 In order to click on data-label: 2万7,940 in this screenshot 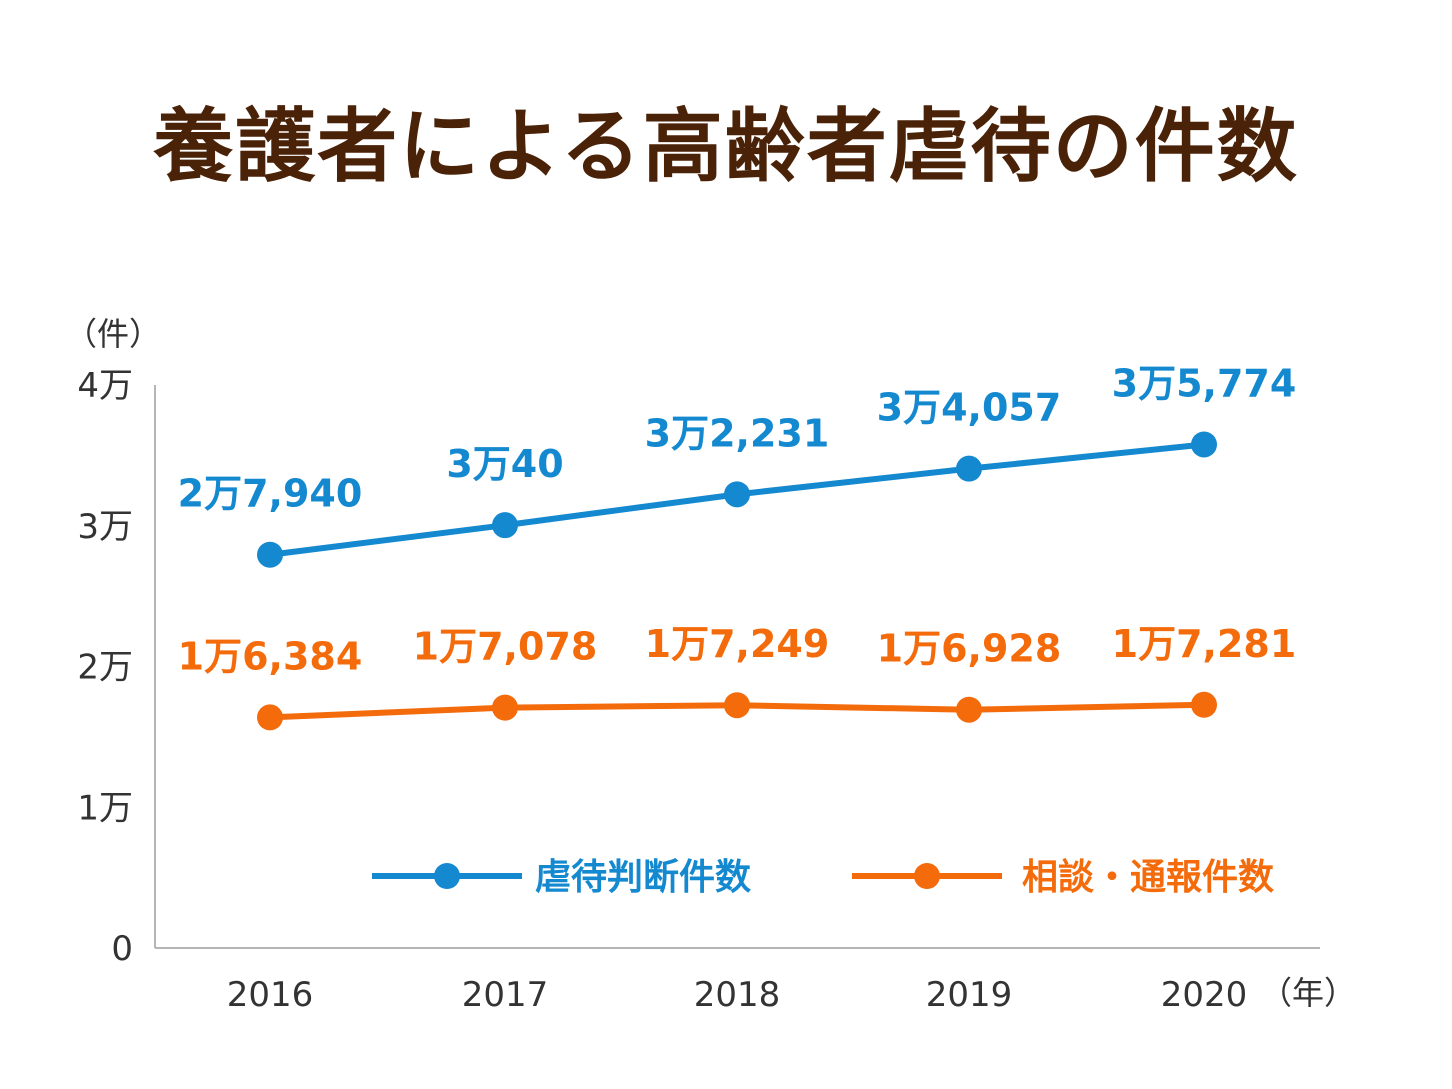, I will do `click(270, 494)`.